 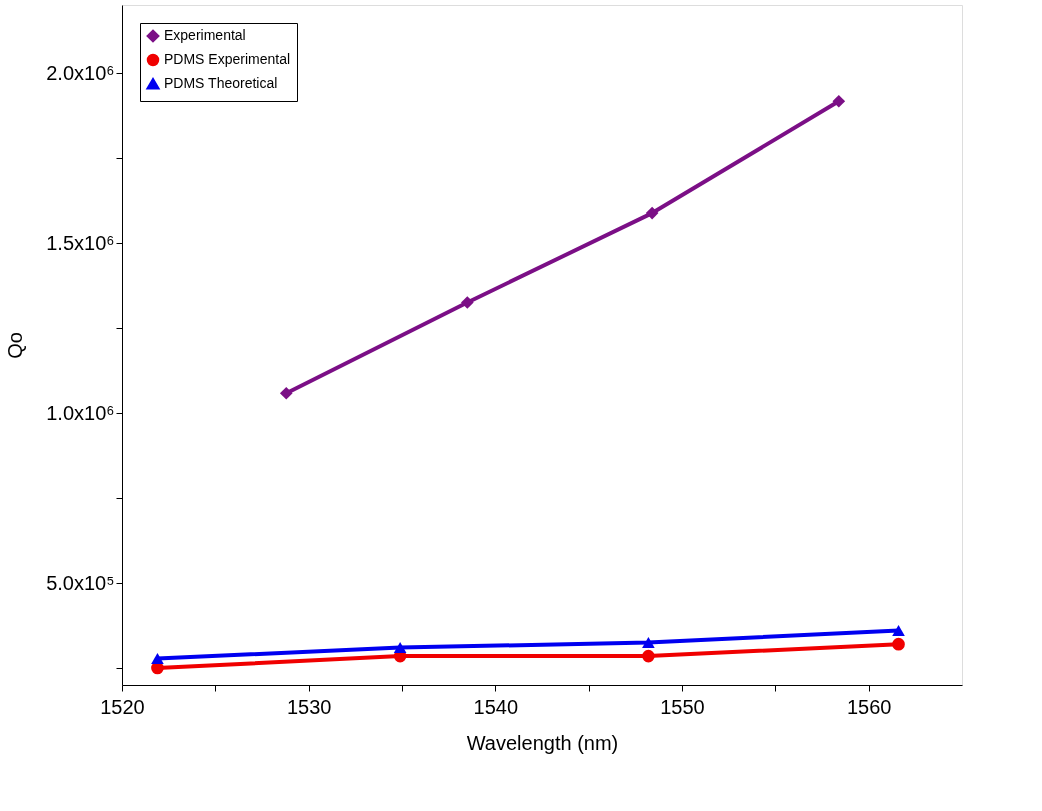 What do you see at coordinates (15, 345) in the screenshot?
I see `y-axis-title: Qo` at bounding box center [15, 345].